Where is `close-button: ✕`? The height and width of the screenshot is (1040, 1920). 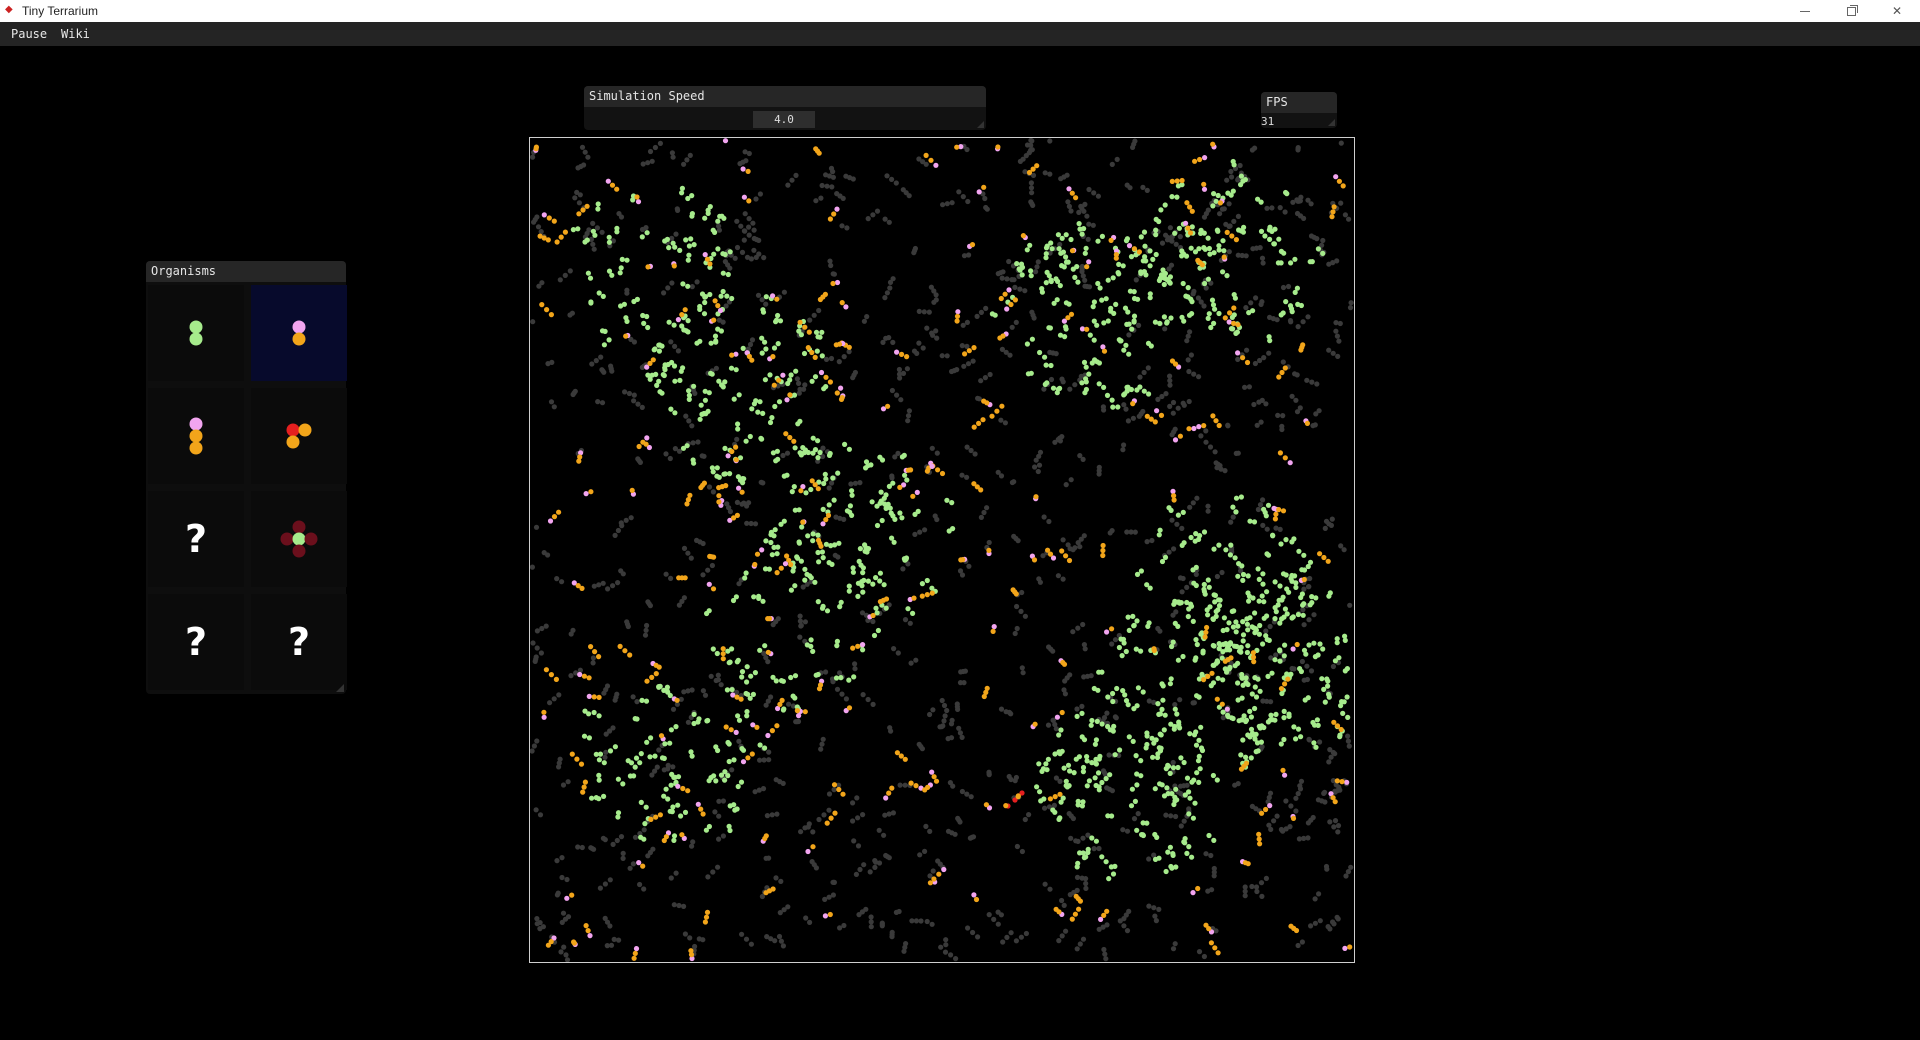
close-button: ✕ is located at coordinates (1897, 11).